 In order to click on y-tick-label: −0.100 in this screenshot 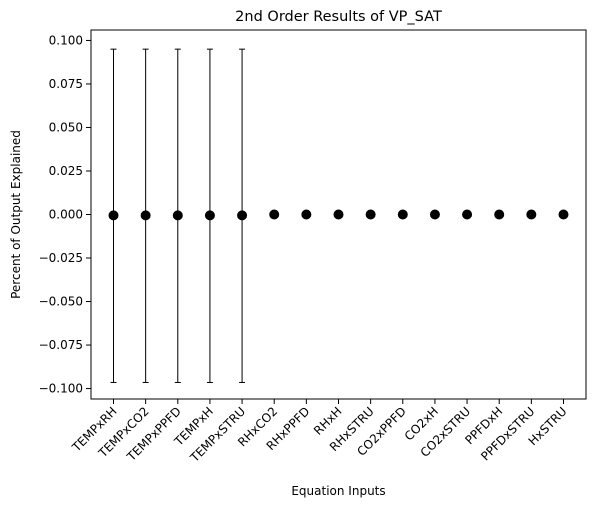, I will do `click(61, 389)`.